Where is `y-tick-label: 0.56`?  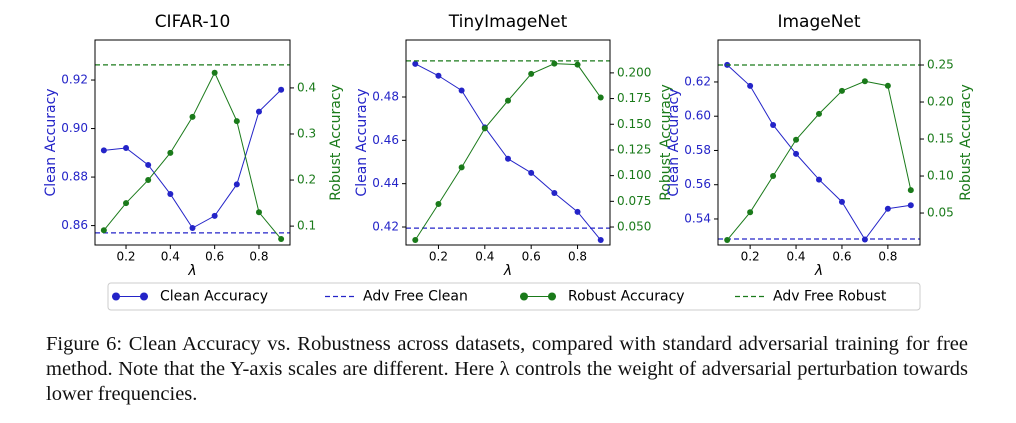 y-tick-label: 0.56 is located at coordinates (697, 184).